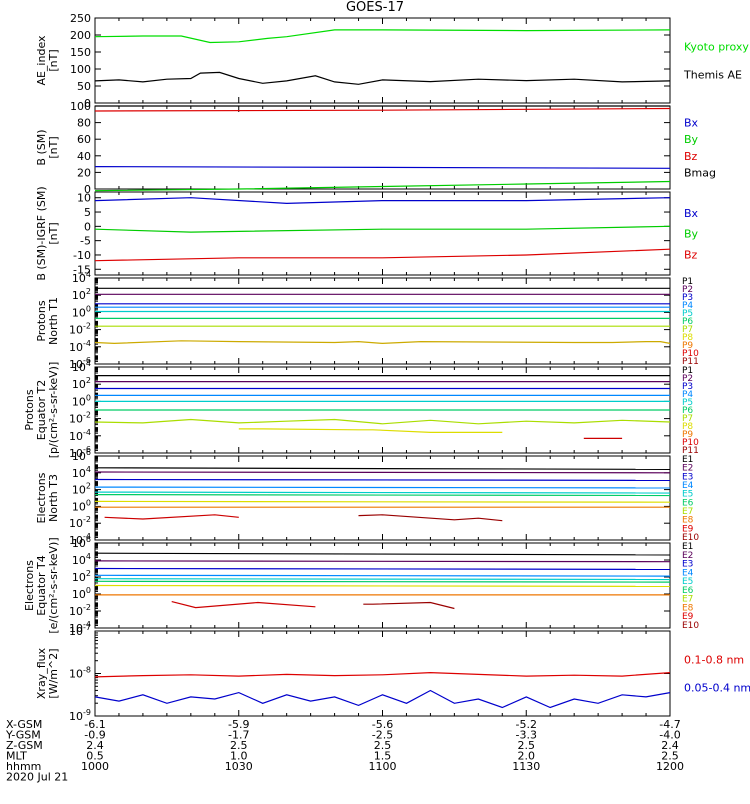  I want to click on series-e1, so click(382, 554).